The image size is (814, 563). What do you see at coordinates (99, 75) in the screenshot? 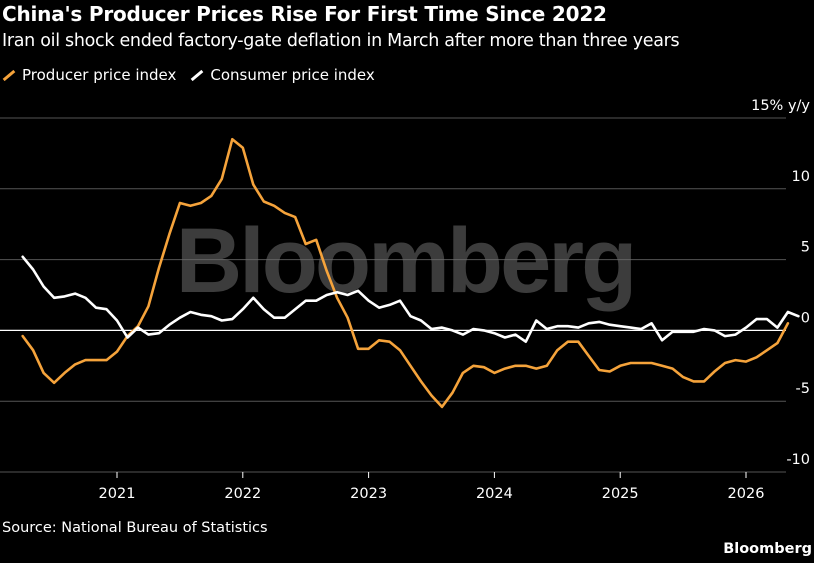
I see `legend-label-ppi: Producer price index` at bounding box center [99, 75].